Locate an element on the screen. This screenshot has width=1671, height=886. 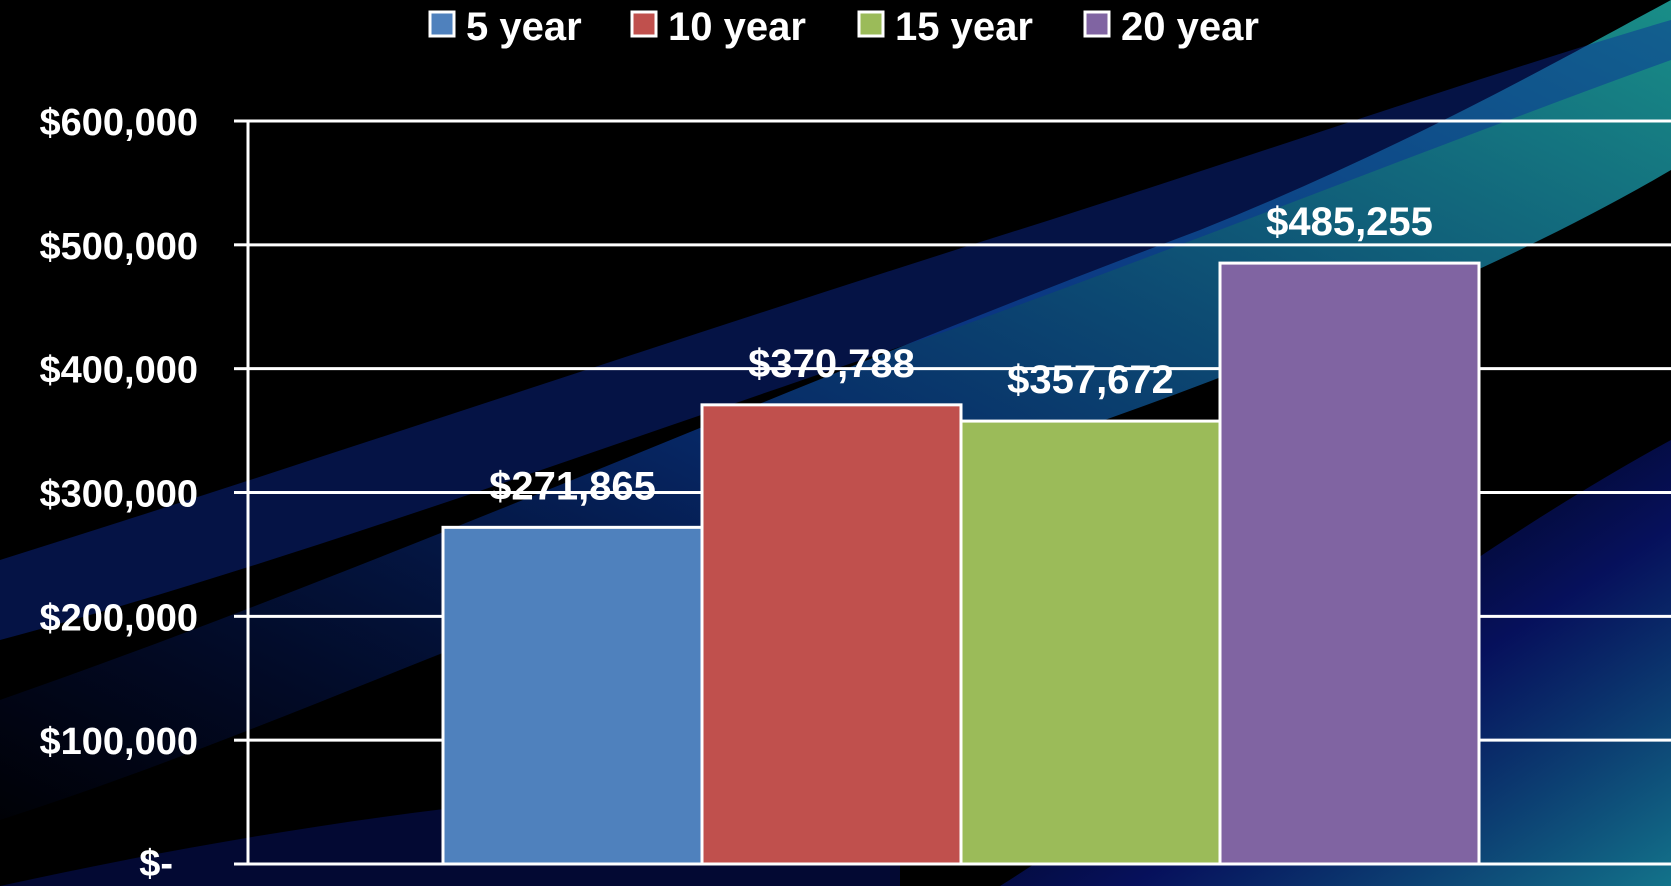
y-tick-label: $300,000 is located at coordinates (119, 495).